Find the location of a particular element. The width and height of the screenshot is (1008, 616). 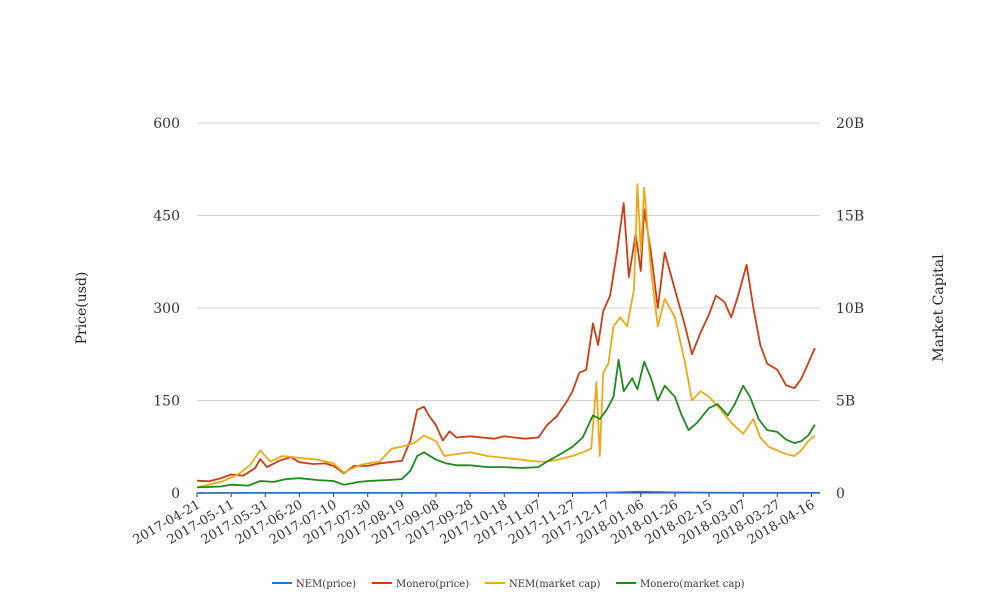

legend-item: Monero(market cap) is located at coordinates (680, 584).